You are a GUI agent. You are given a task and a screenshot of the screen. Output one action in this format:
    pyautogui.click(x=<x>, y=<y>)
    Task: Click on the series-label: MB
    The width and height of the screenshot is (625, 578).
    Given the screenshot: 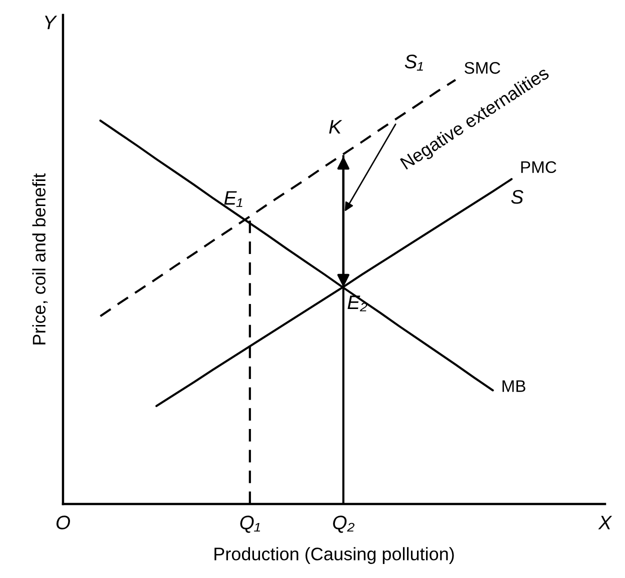 What is the action you would take?
    pyautogui.click(x=514, y=386)
    